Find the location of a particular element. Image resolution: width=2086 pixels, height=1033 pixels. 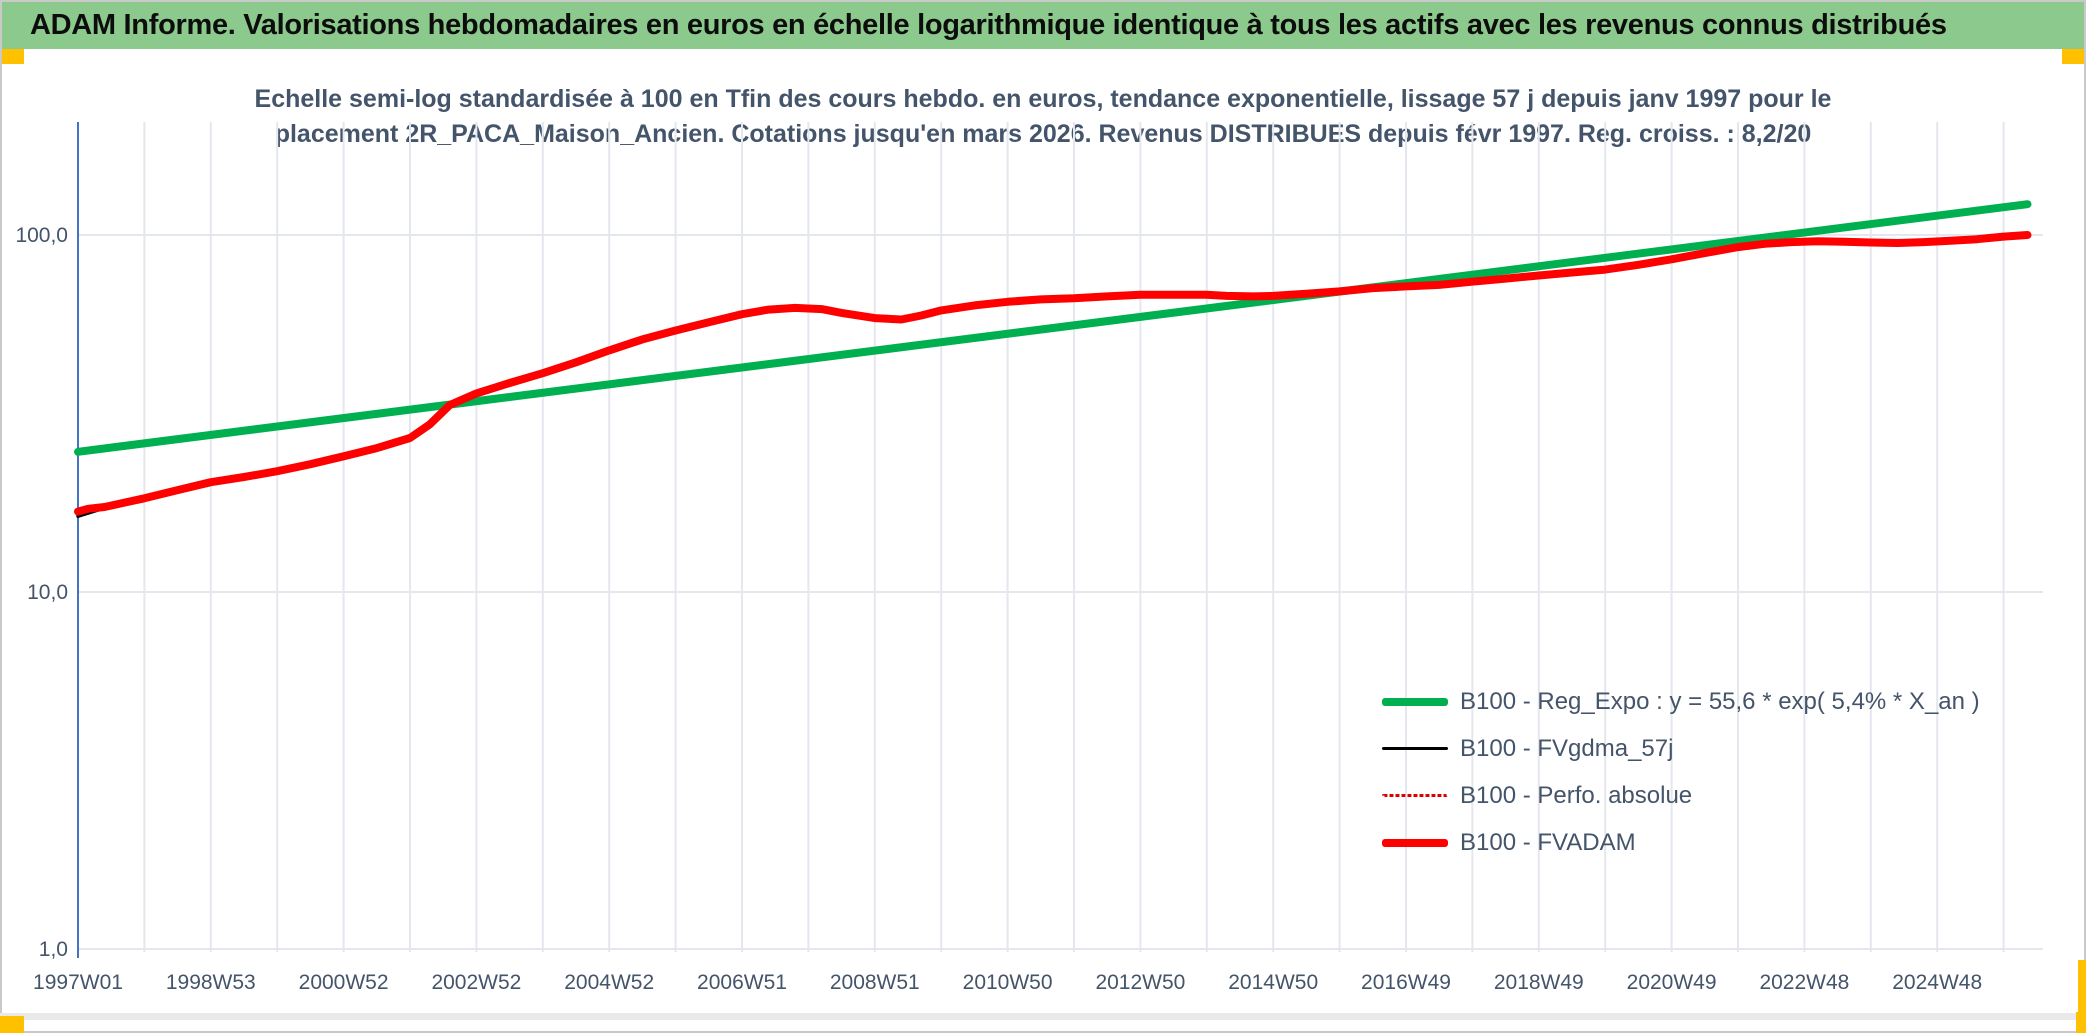

x-tick-label: 2022W48 is located at coordinates (1804, 982).